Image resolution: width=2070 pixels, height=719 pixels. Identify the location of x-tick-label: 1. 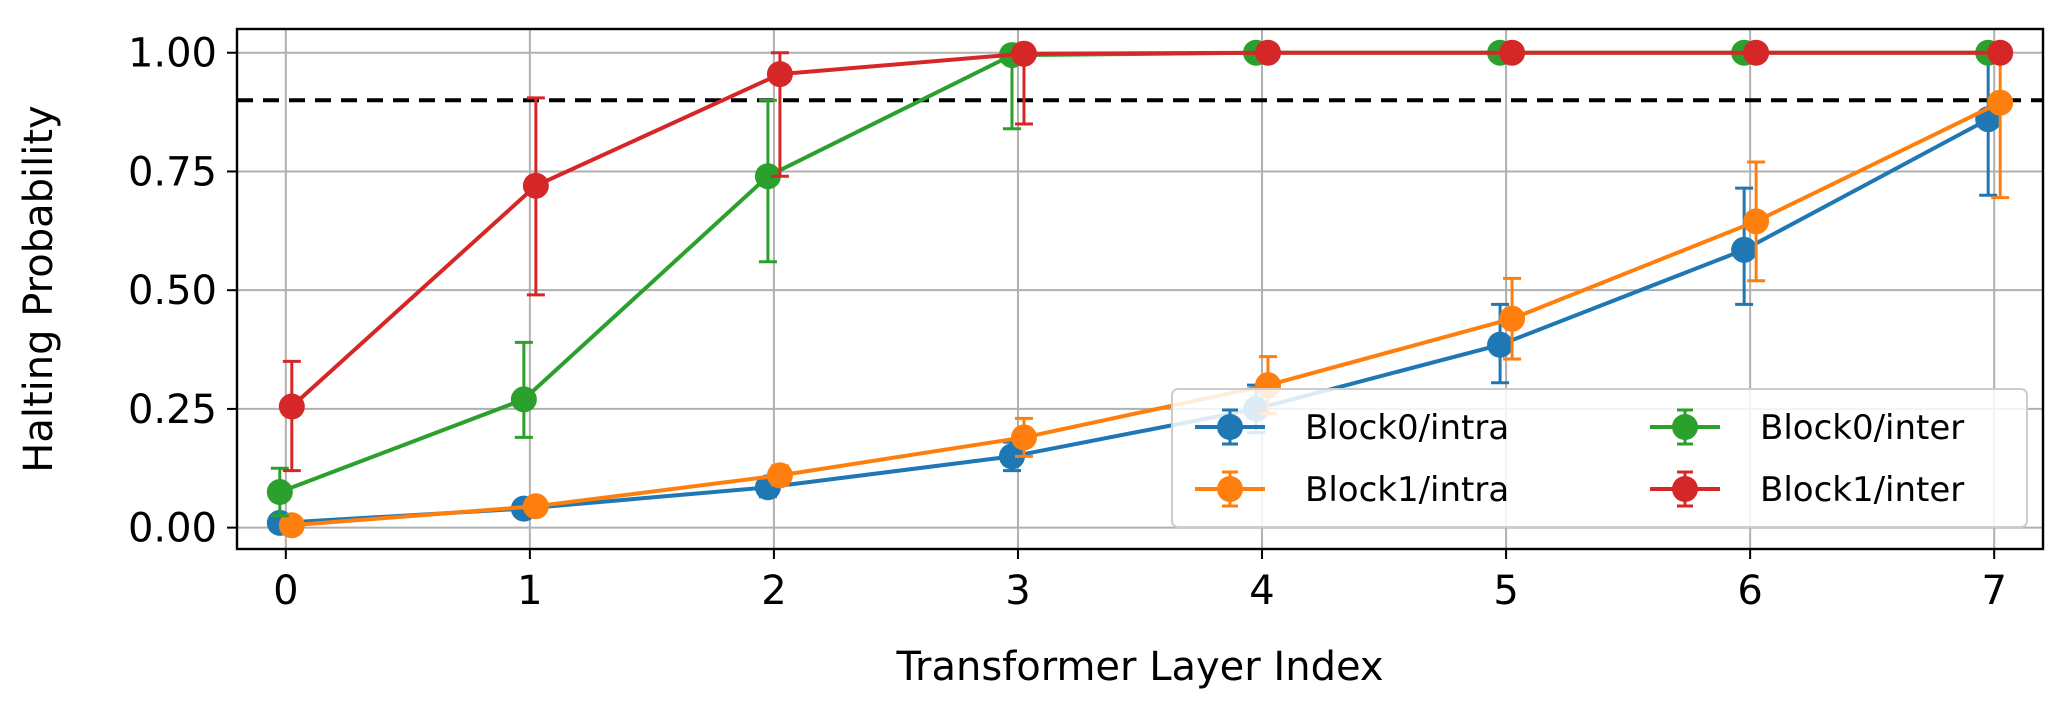
(529, 591).